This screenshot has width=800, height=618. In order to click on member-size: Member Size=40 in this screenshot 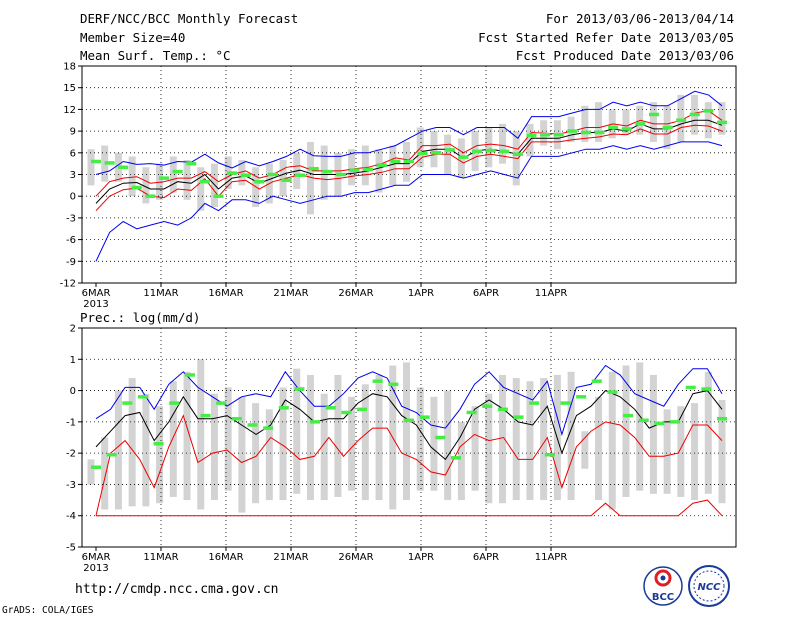, I will do `click(133, 37)`.